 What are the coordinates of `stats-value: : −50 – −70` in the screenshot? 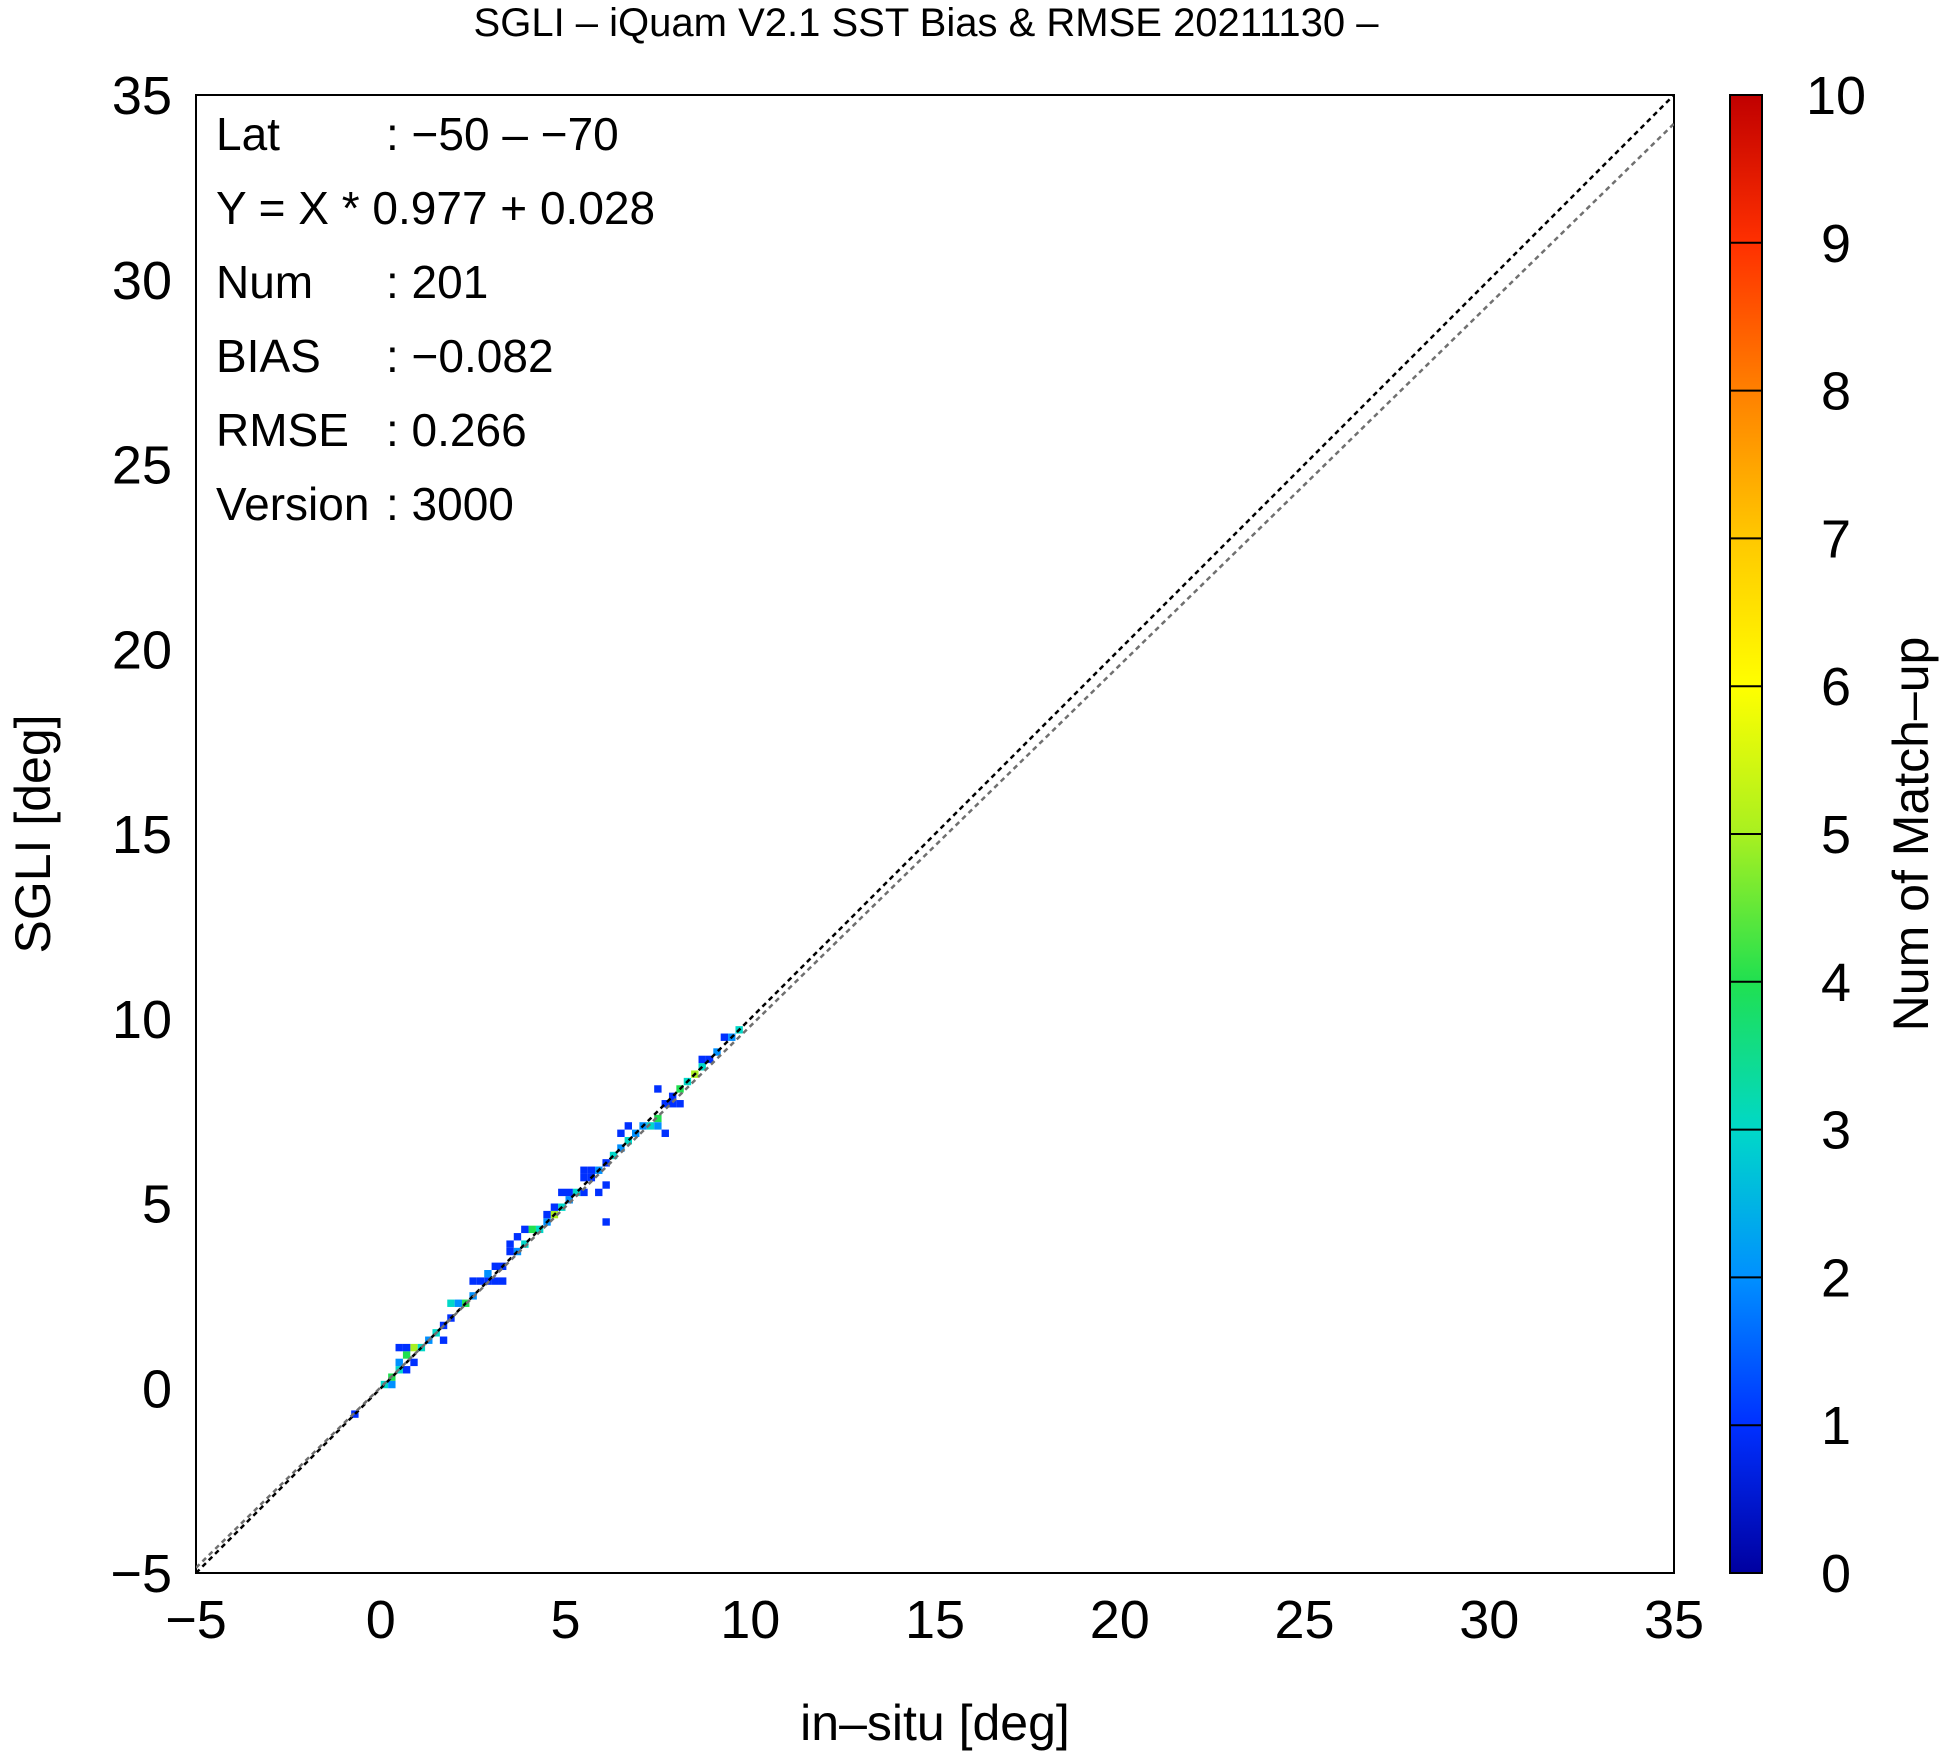 It's located at (502, 134).